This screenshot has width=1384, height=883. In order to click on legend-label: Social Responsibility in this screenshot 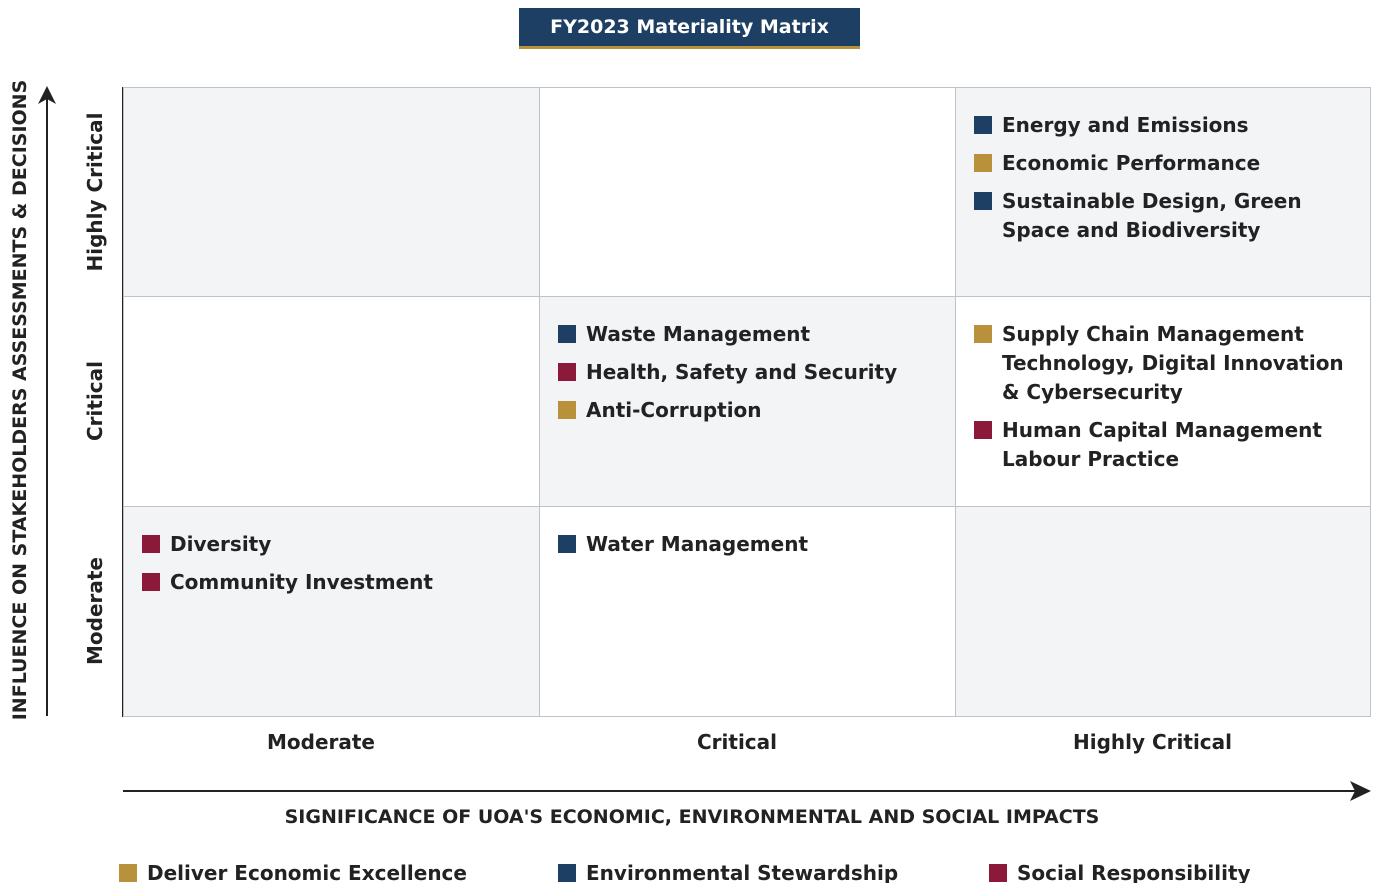, I will do `click(1134, 872)`.